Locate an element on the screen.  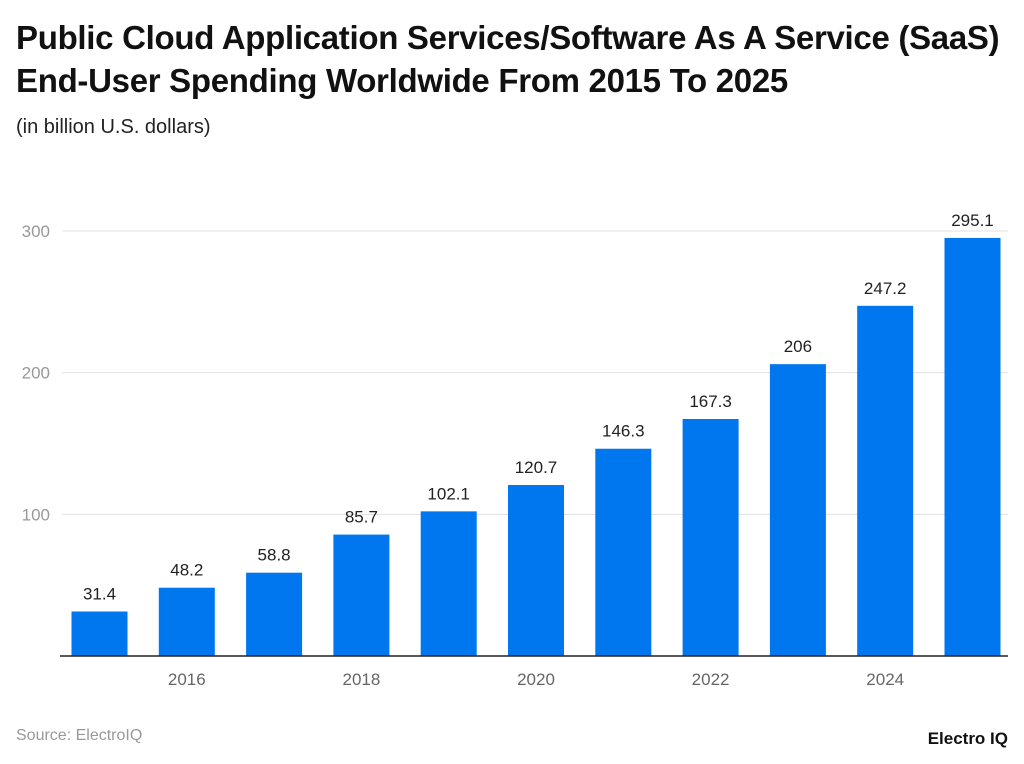
brand-logo: Electro IQ is located at coordinates (967, 738).